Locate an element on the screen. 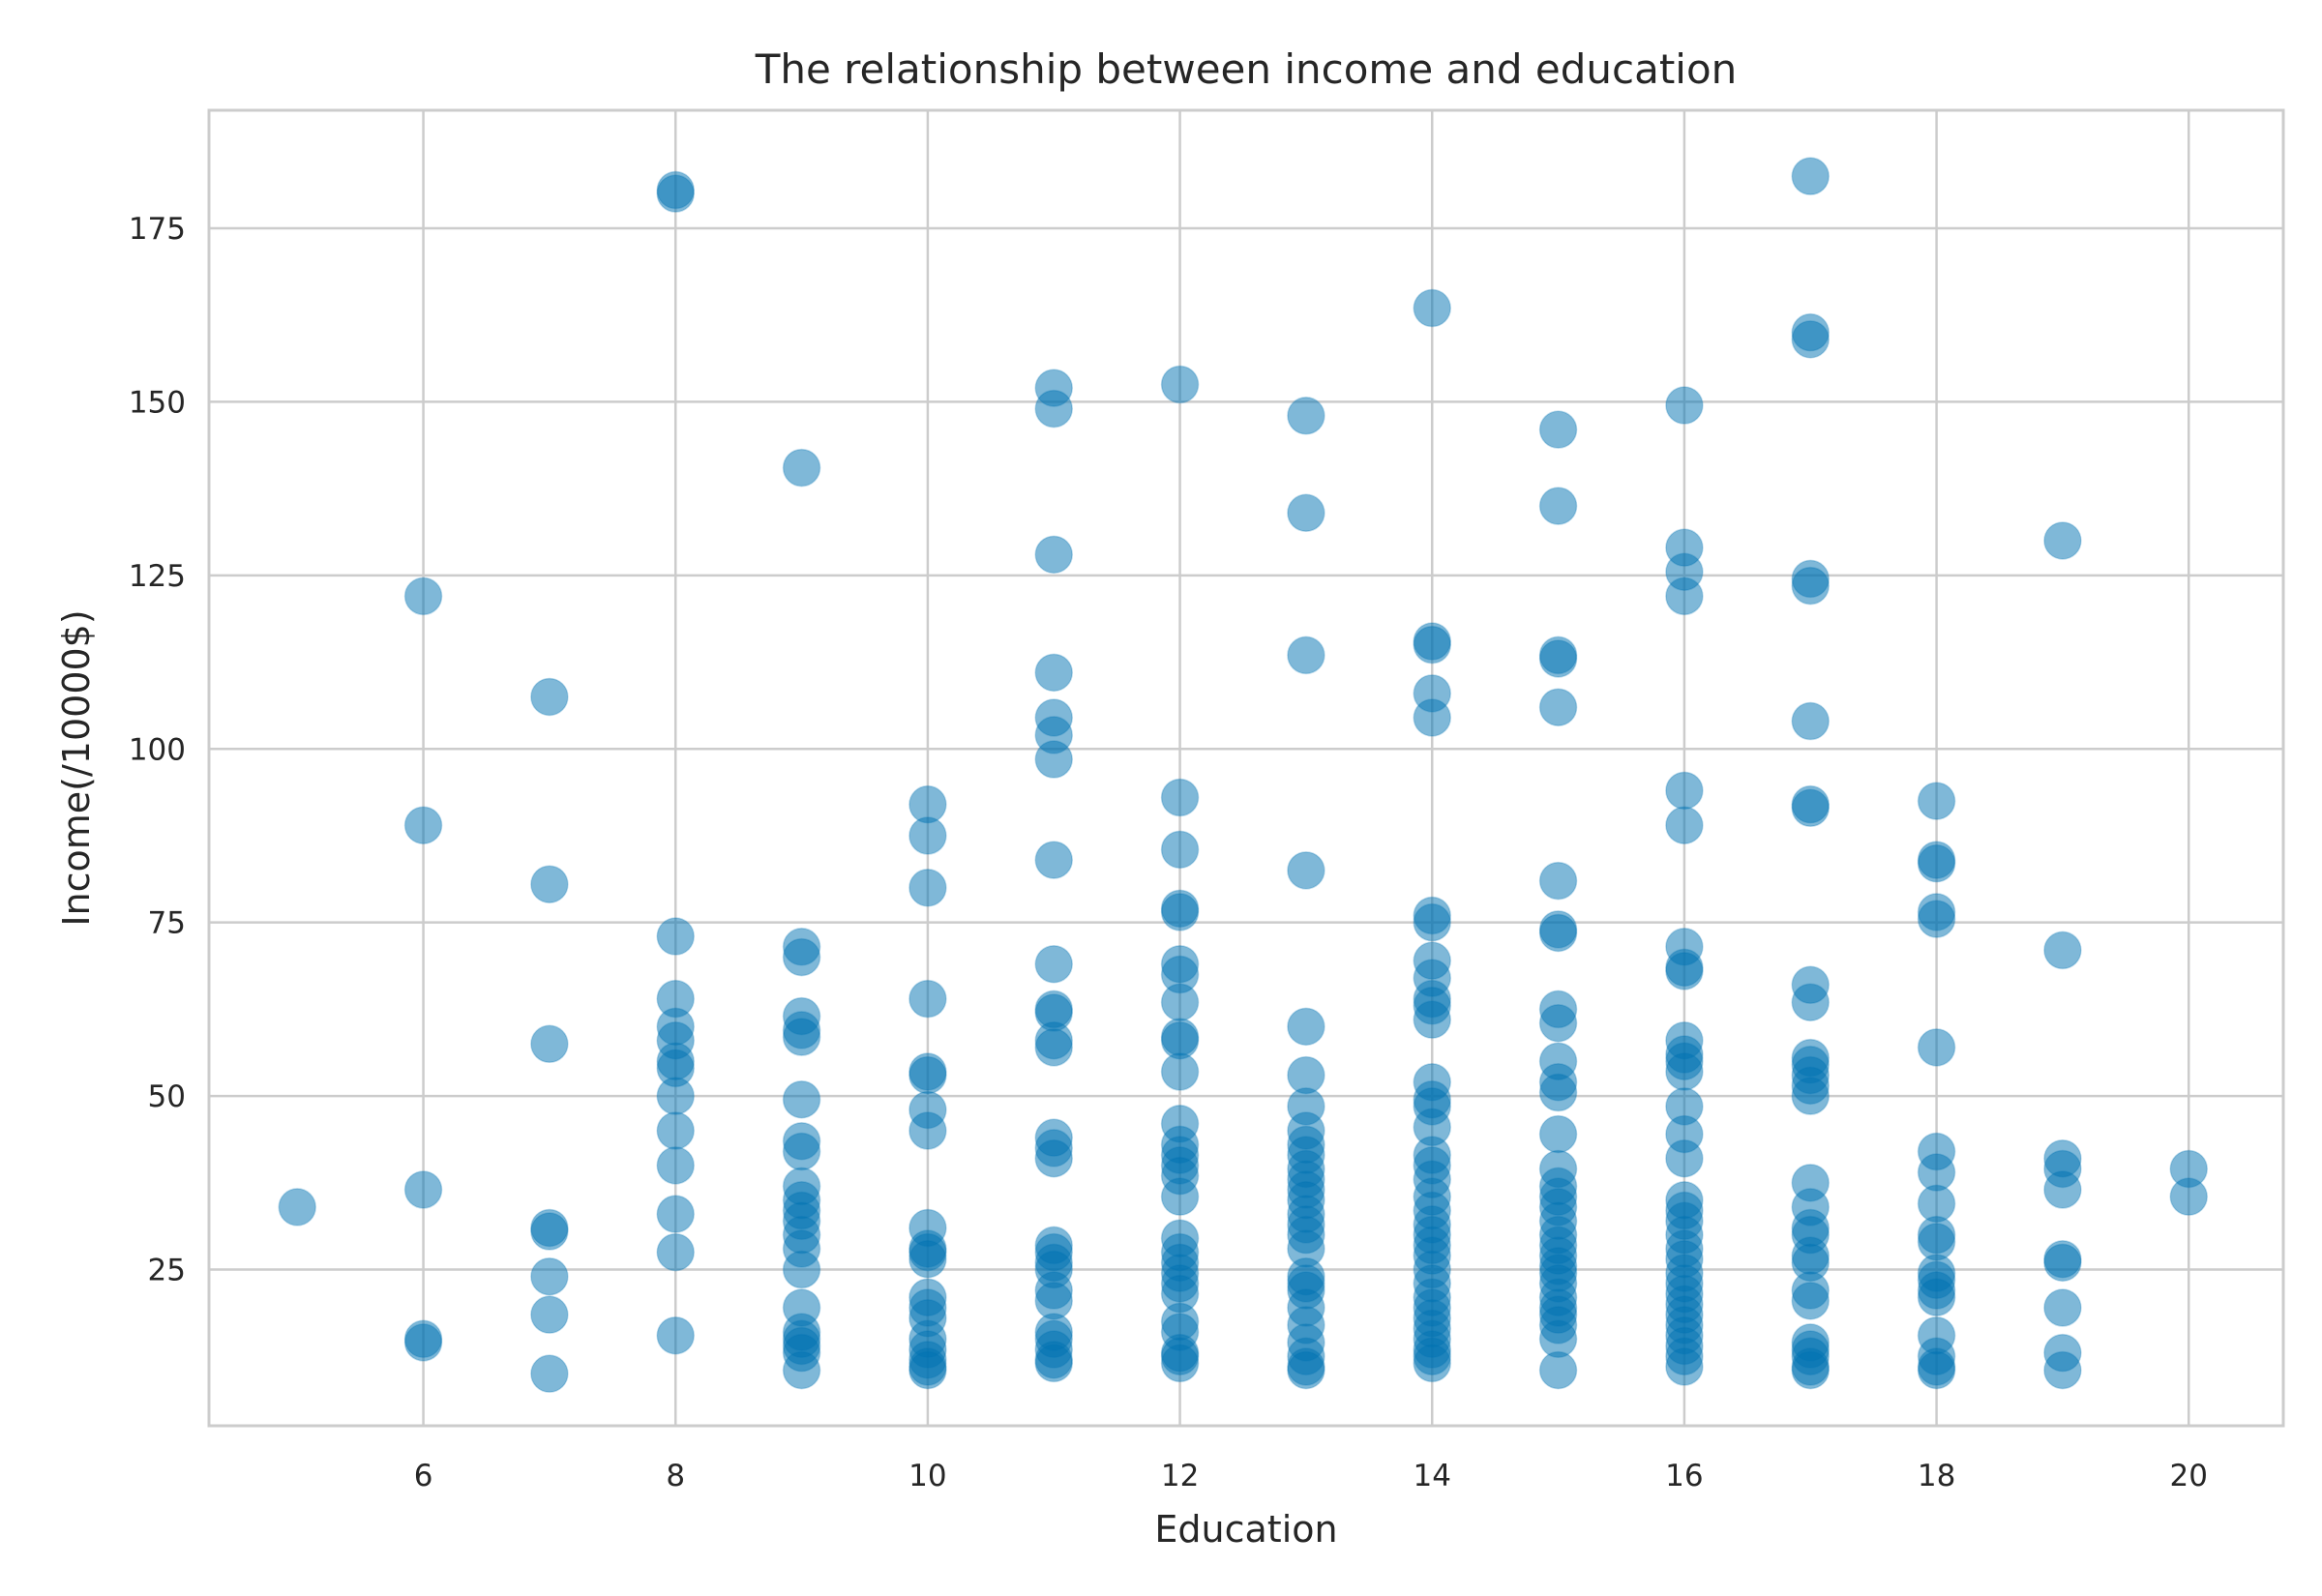  x-tick-label: 18 is located at coordinates (1936, 1476).